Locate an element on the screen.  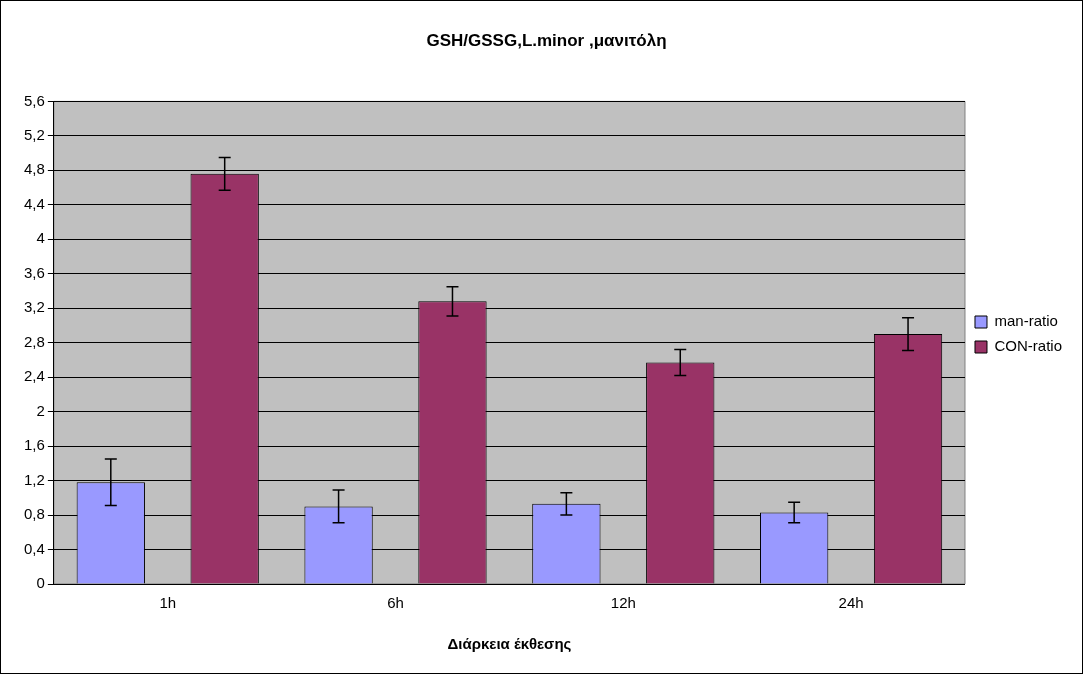
y-tick-label: 2 is located at coordinates (40, 410).